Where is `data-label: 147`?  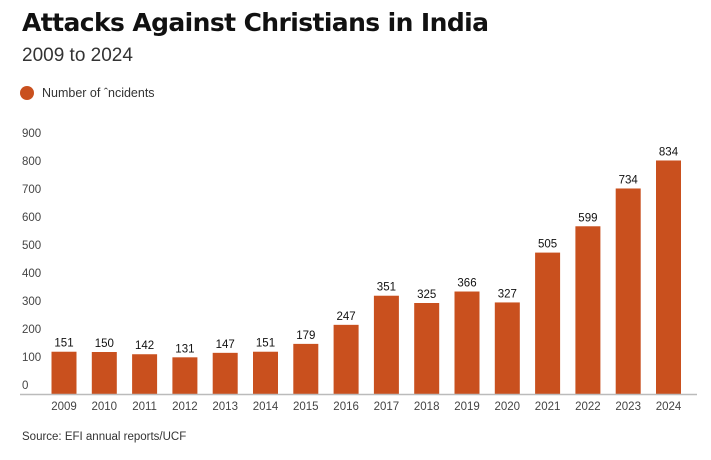 data-label: 147 is located at coordinates (225, 345).